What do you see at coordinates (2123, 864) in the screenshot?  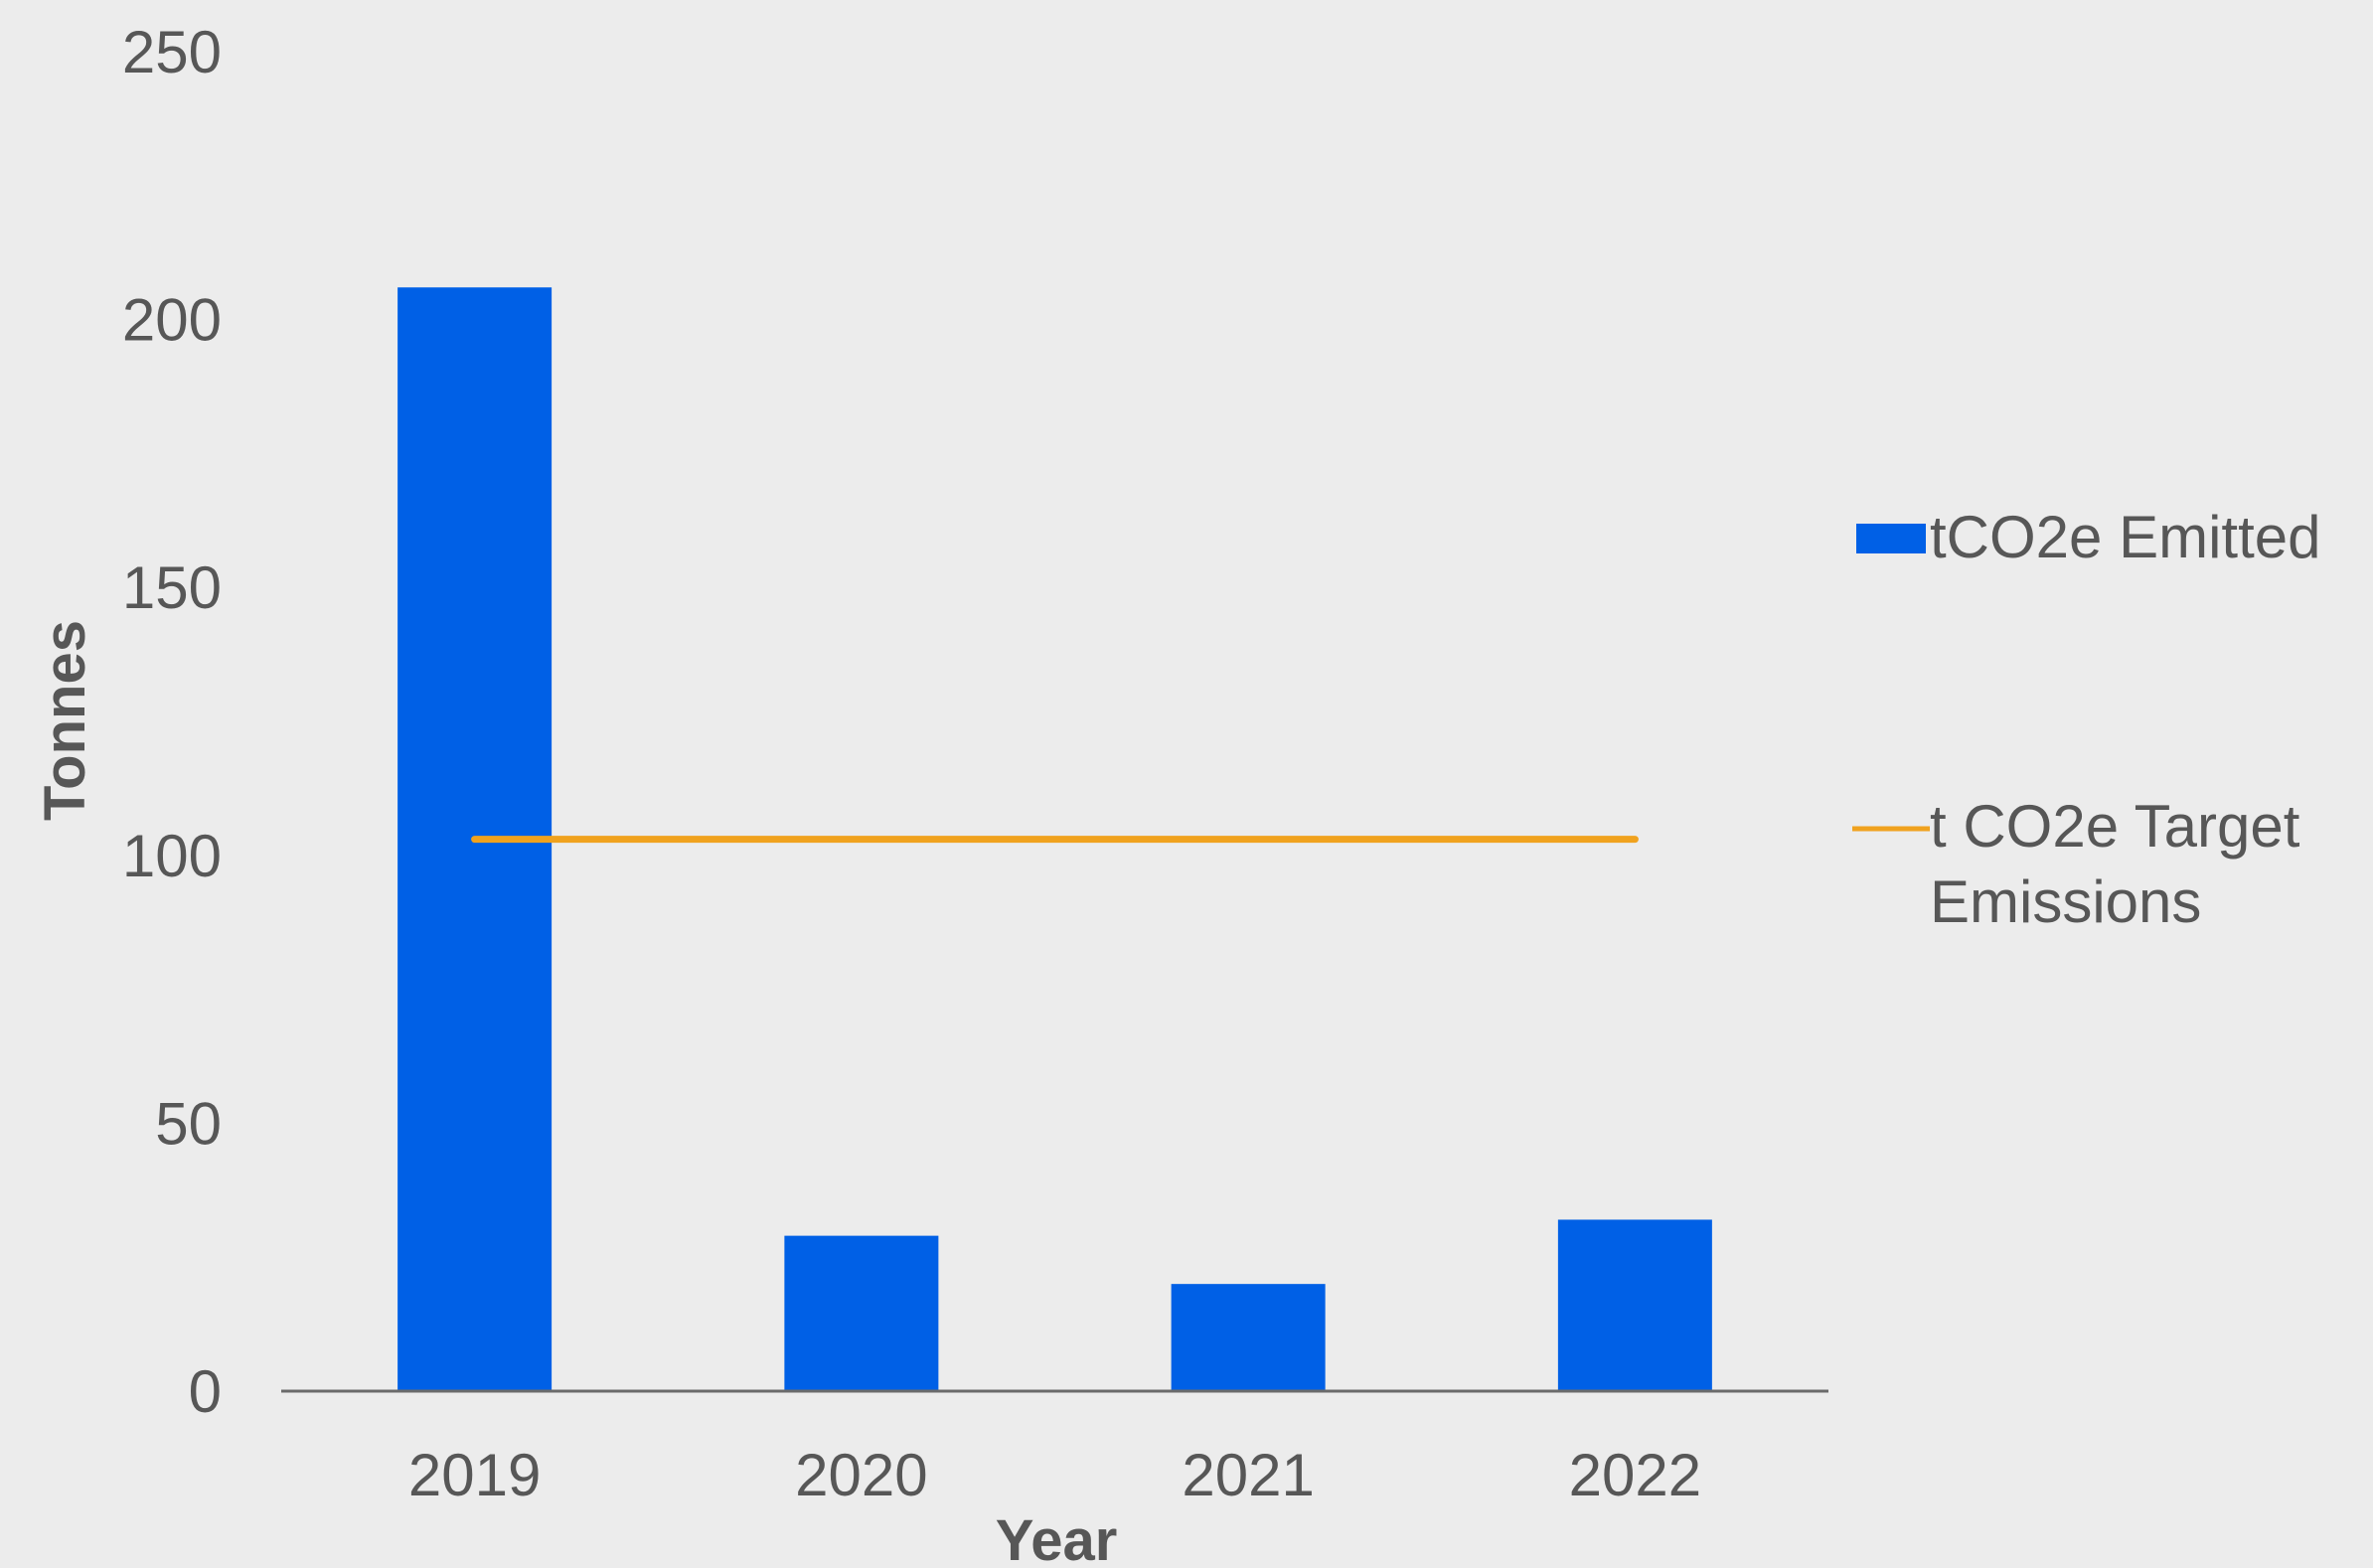 I see `legend-label-target: t CO2e Target Emissions` at bounding box center [2123, 864].